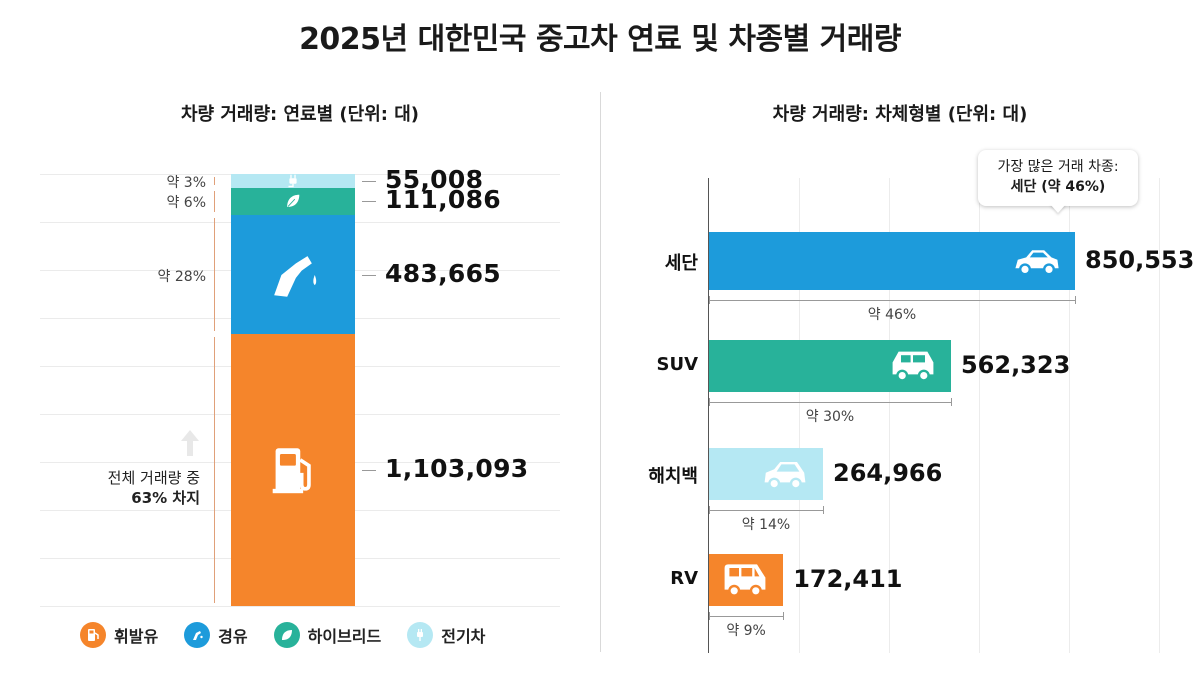 The height and width of the screenshot is (675, 1200). What do you see at coordinates (684, 578) in the screenshot?
I see `category-label-rv: RV` at bounding box center [684, 578].